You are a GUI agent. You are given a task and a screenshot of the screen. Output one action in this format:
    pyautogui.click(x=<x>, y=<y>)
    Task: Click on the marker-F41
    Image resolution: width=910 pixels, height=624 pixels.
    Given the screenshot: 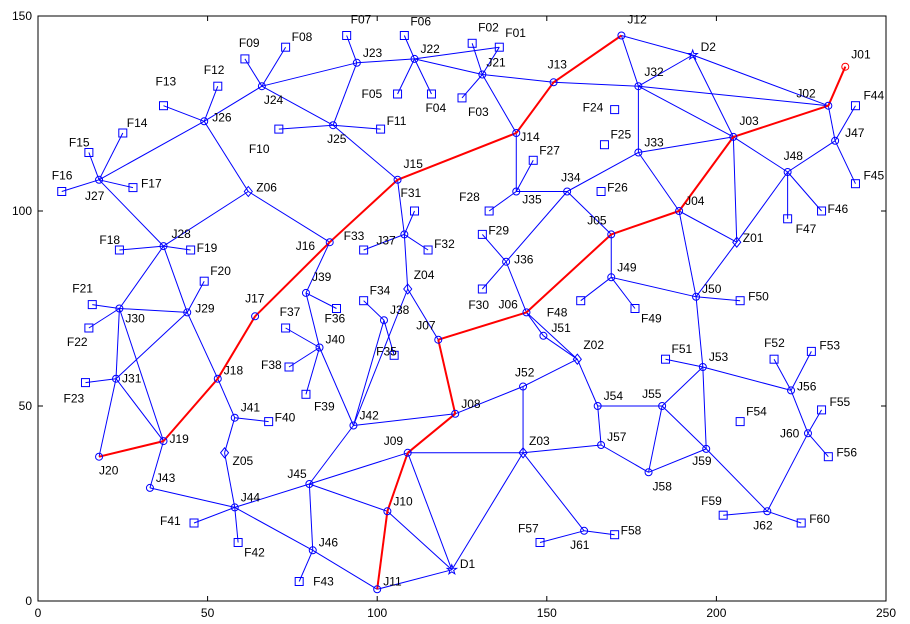 What is the action you would take?
    pyautogui.click(x=194, y=523)
    